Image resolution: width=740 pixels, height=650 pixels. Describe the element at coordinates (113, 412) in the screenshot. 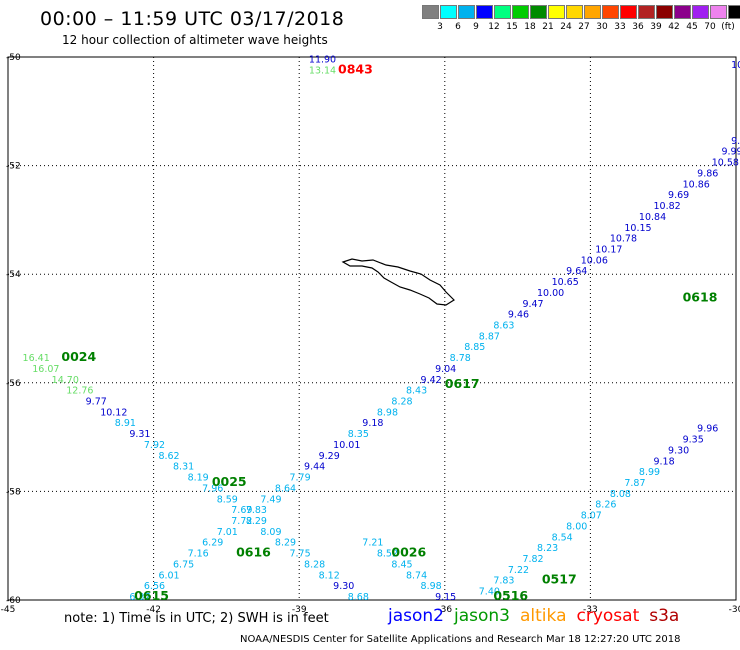

I see `wave-height-point: 10.12` at that location.